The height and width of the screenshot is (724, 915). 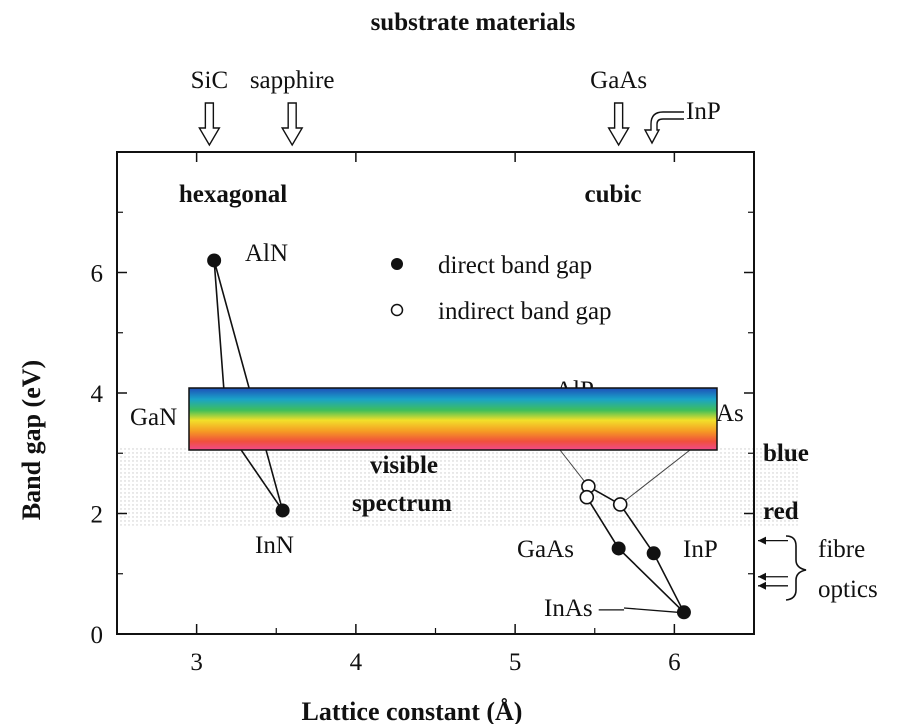 I want to click on optics-label: optics, so click(x=848, y=589).